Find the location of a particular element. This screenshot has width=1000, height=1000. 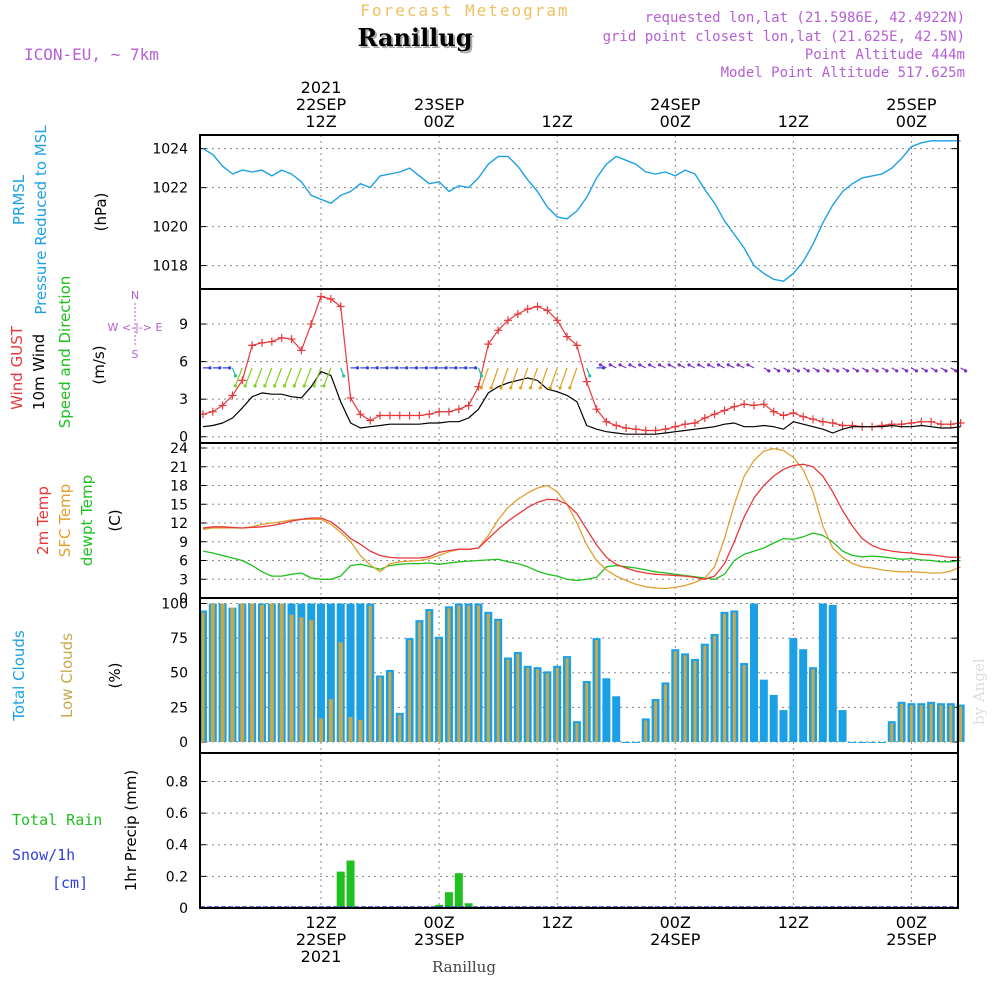

rain-bar is located at coordinates (458, 890).